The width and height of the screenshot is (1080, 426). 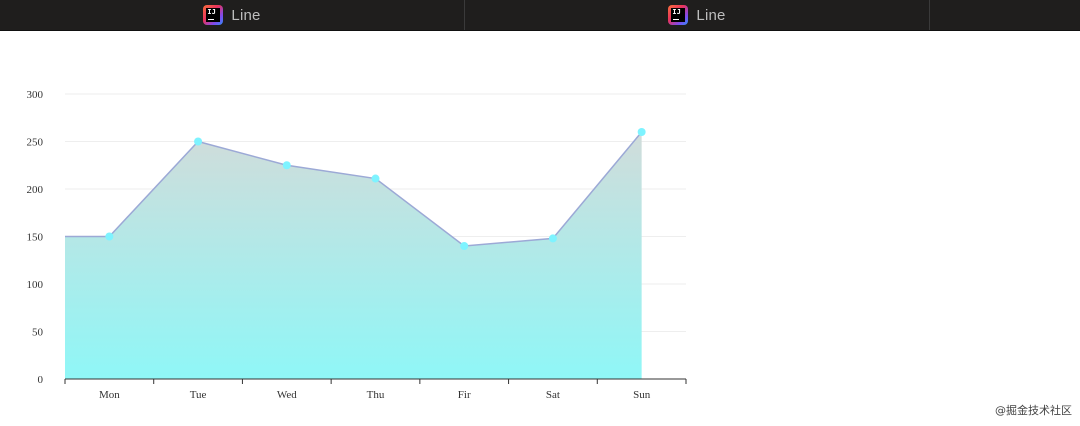 I want to click on watermark: @掘金技术社区, so click(x=1033, y=410).